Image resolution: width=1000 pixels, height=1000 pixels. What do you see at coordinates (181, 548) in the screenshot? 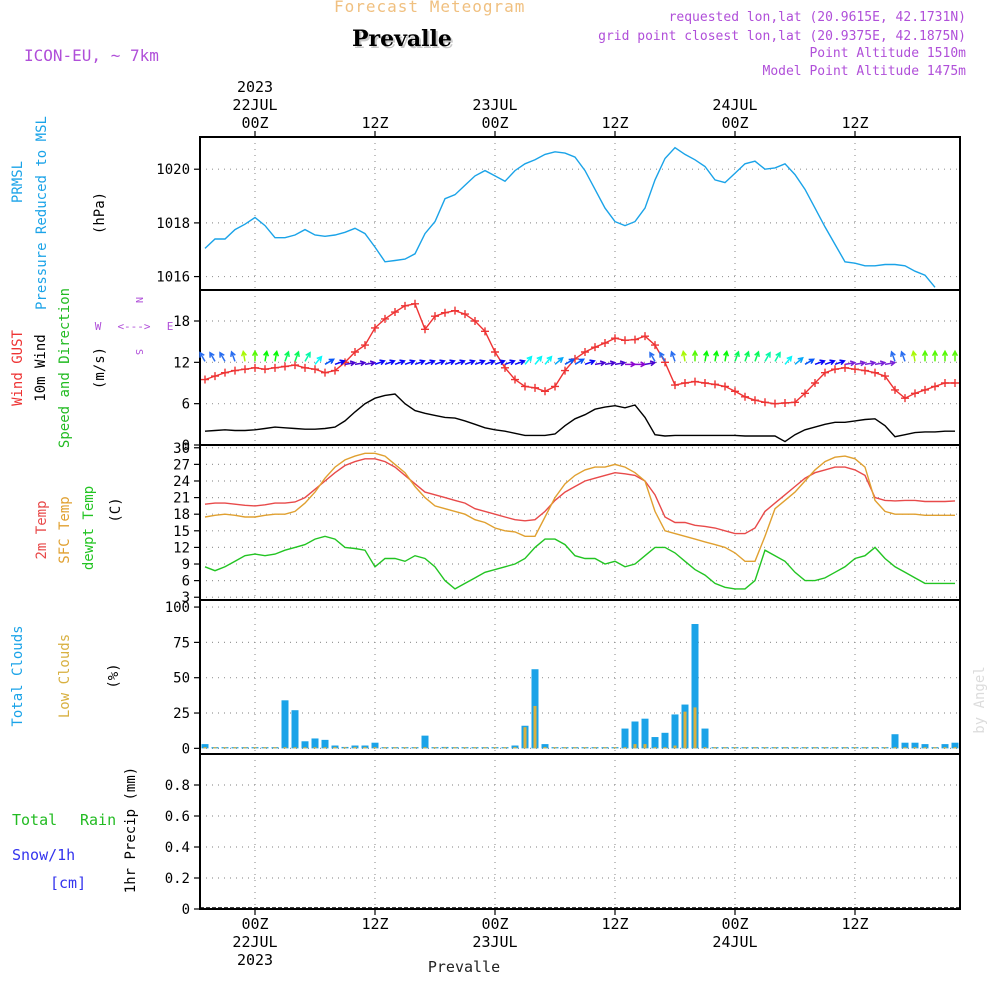
I see `y-tick-label: 12` at bounding box center [181, 548].